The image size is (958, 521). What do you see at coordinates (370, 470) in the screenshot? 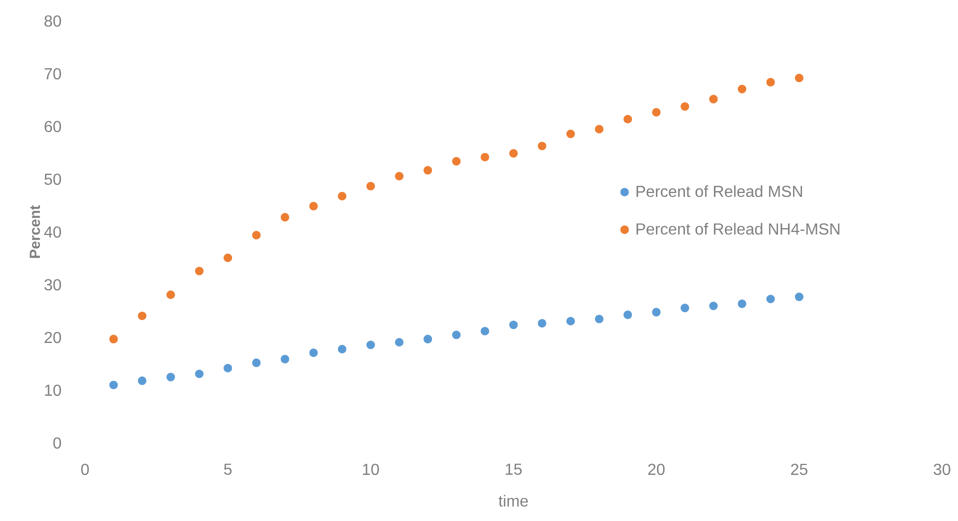
I see `x-tick-label: 10` at bounding box center [370, 470].